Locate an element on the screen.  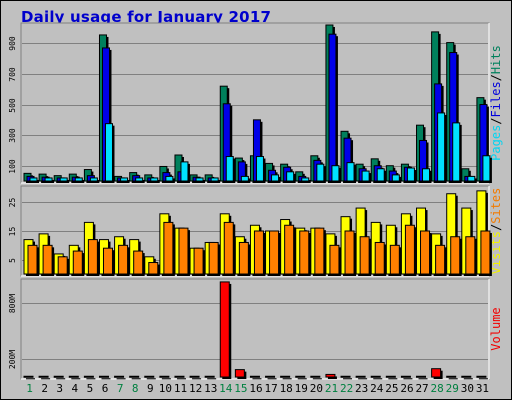
legend-hits-files-pages: Pages/Files/Hits is located at coordinates (496, 103).